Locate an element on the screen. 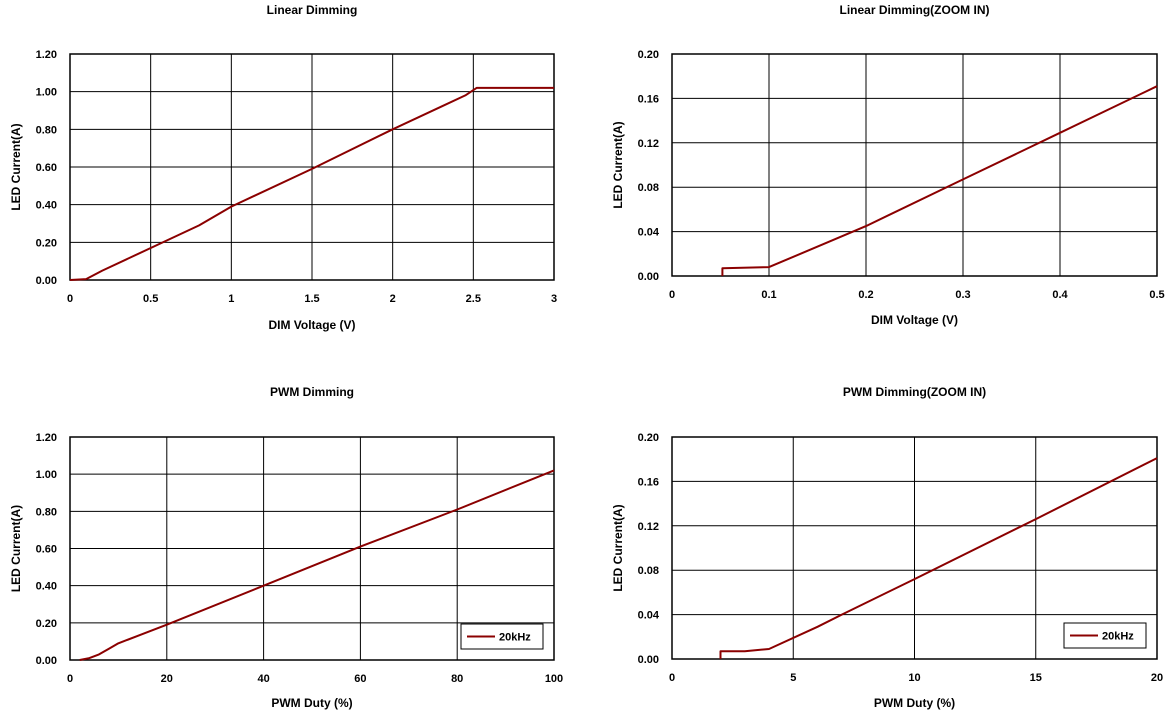 The width and height of the screenshot is (1166, 717). x-tick-label: 2.5 is located at coordinates (473, 299).